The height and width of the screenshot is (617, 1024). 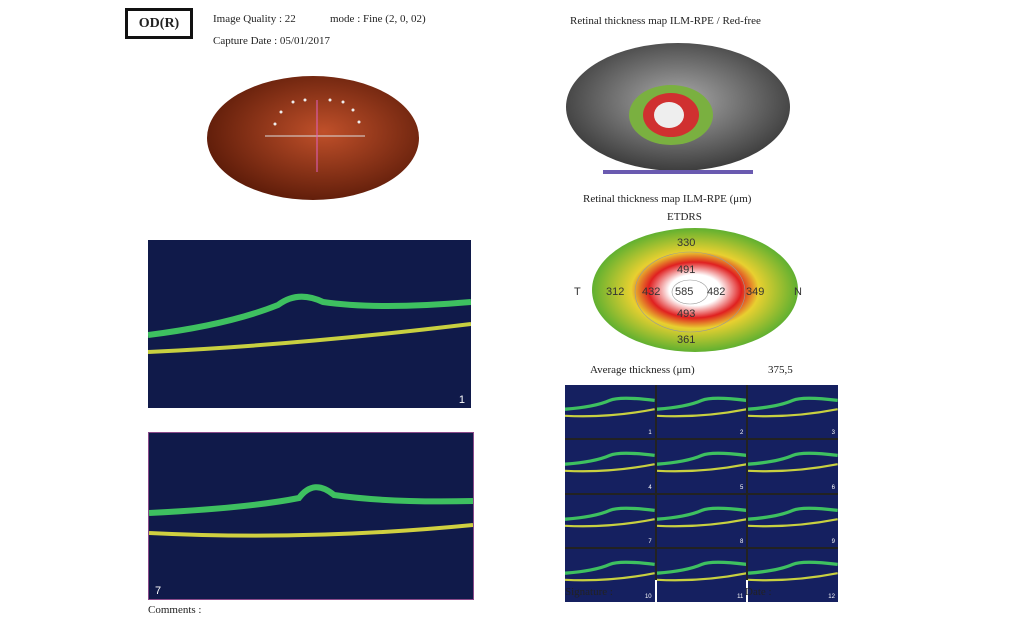 What do you see at coordinates (609, 521) in the screenshot?
I see `oct-thumbnail: 7` at bounding box center [609, 521].